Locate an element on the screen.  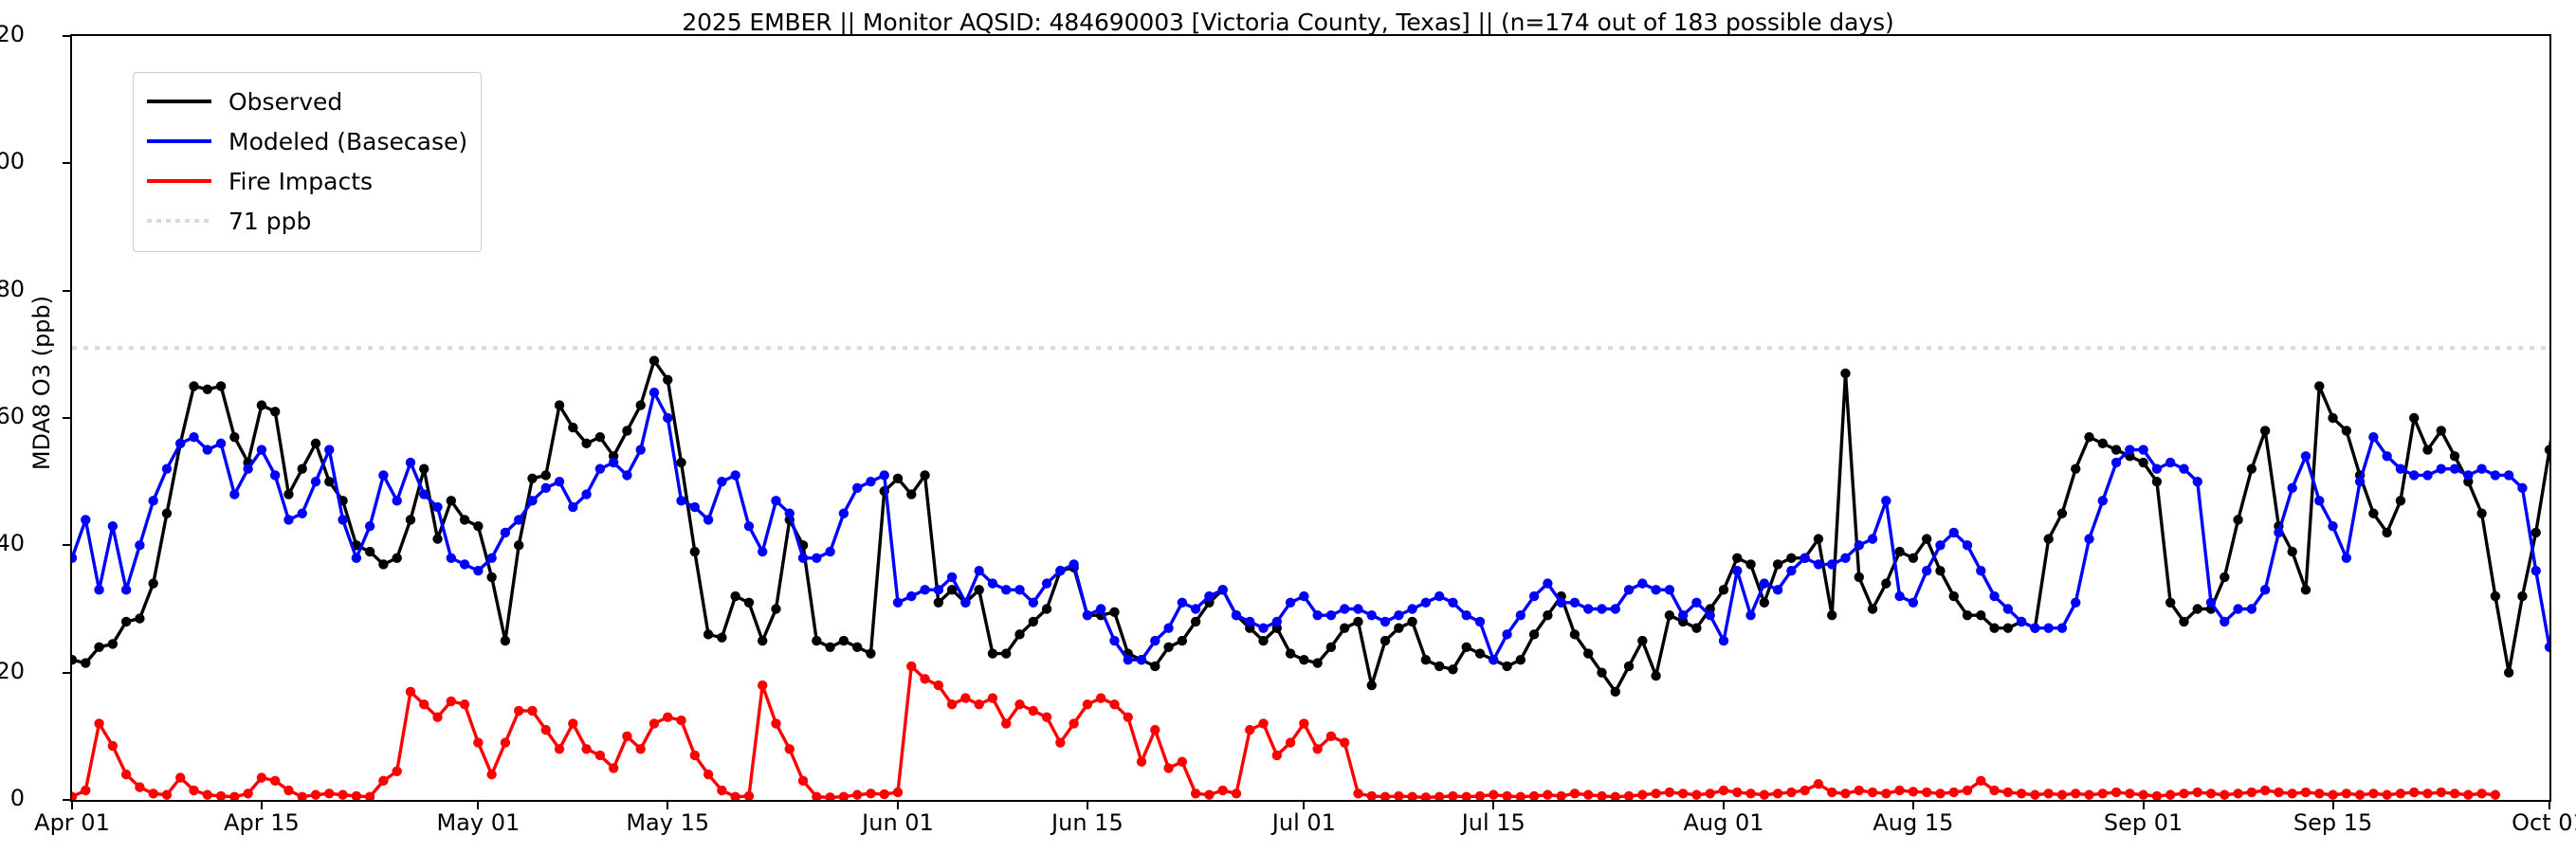
x-tick-label: Aug 15 is located at coordinates (1913, 822).